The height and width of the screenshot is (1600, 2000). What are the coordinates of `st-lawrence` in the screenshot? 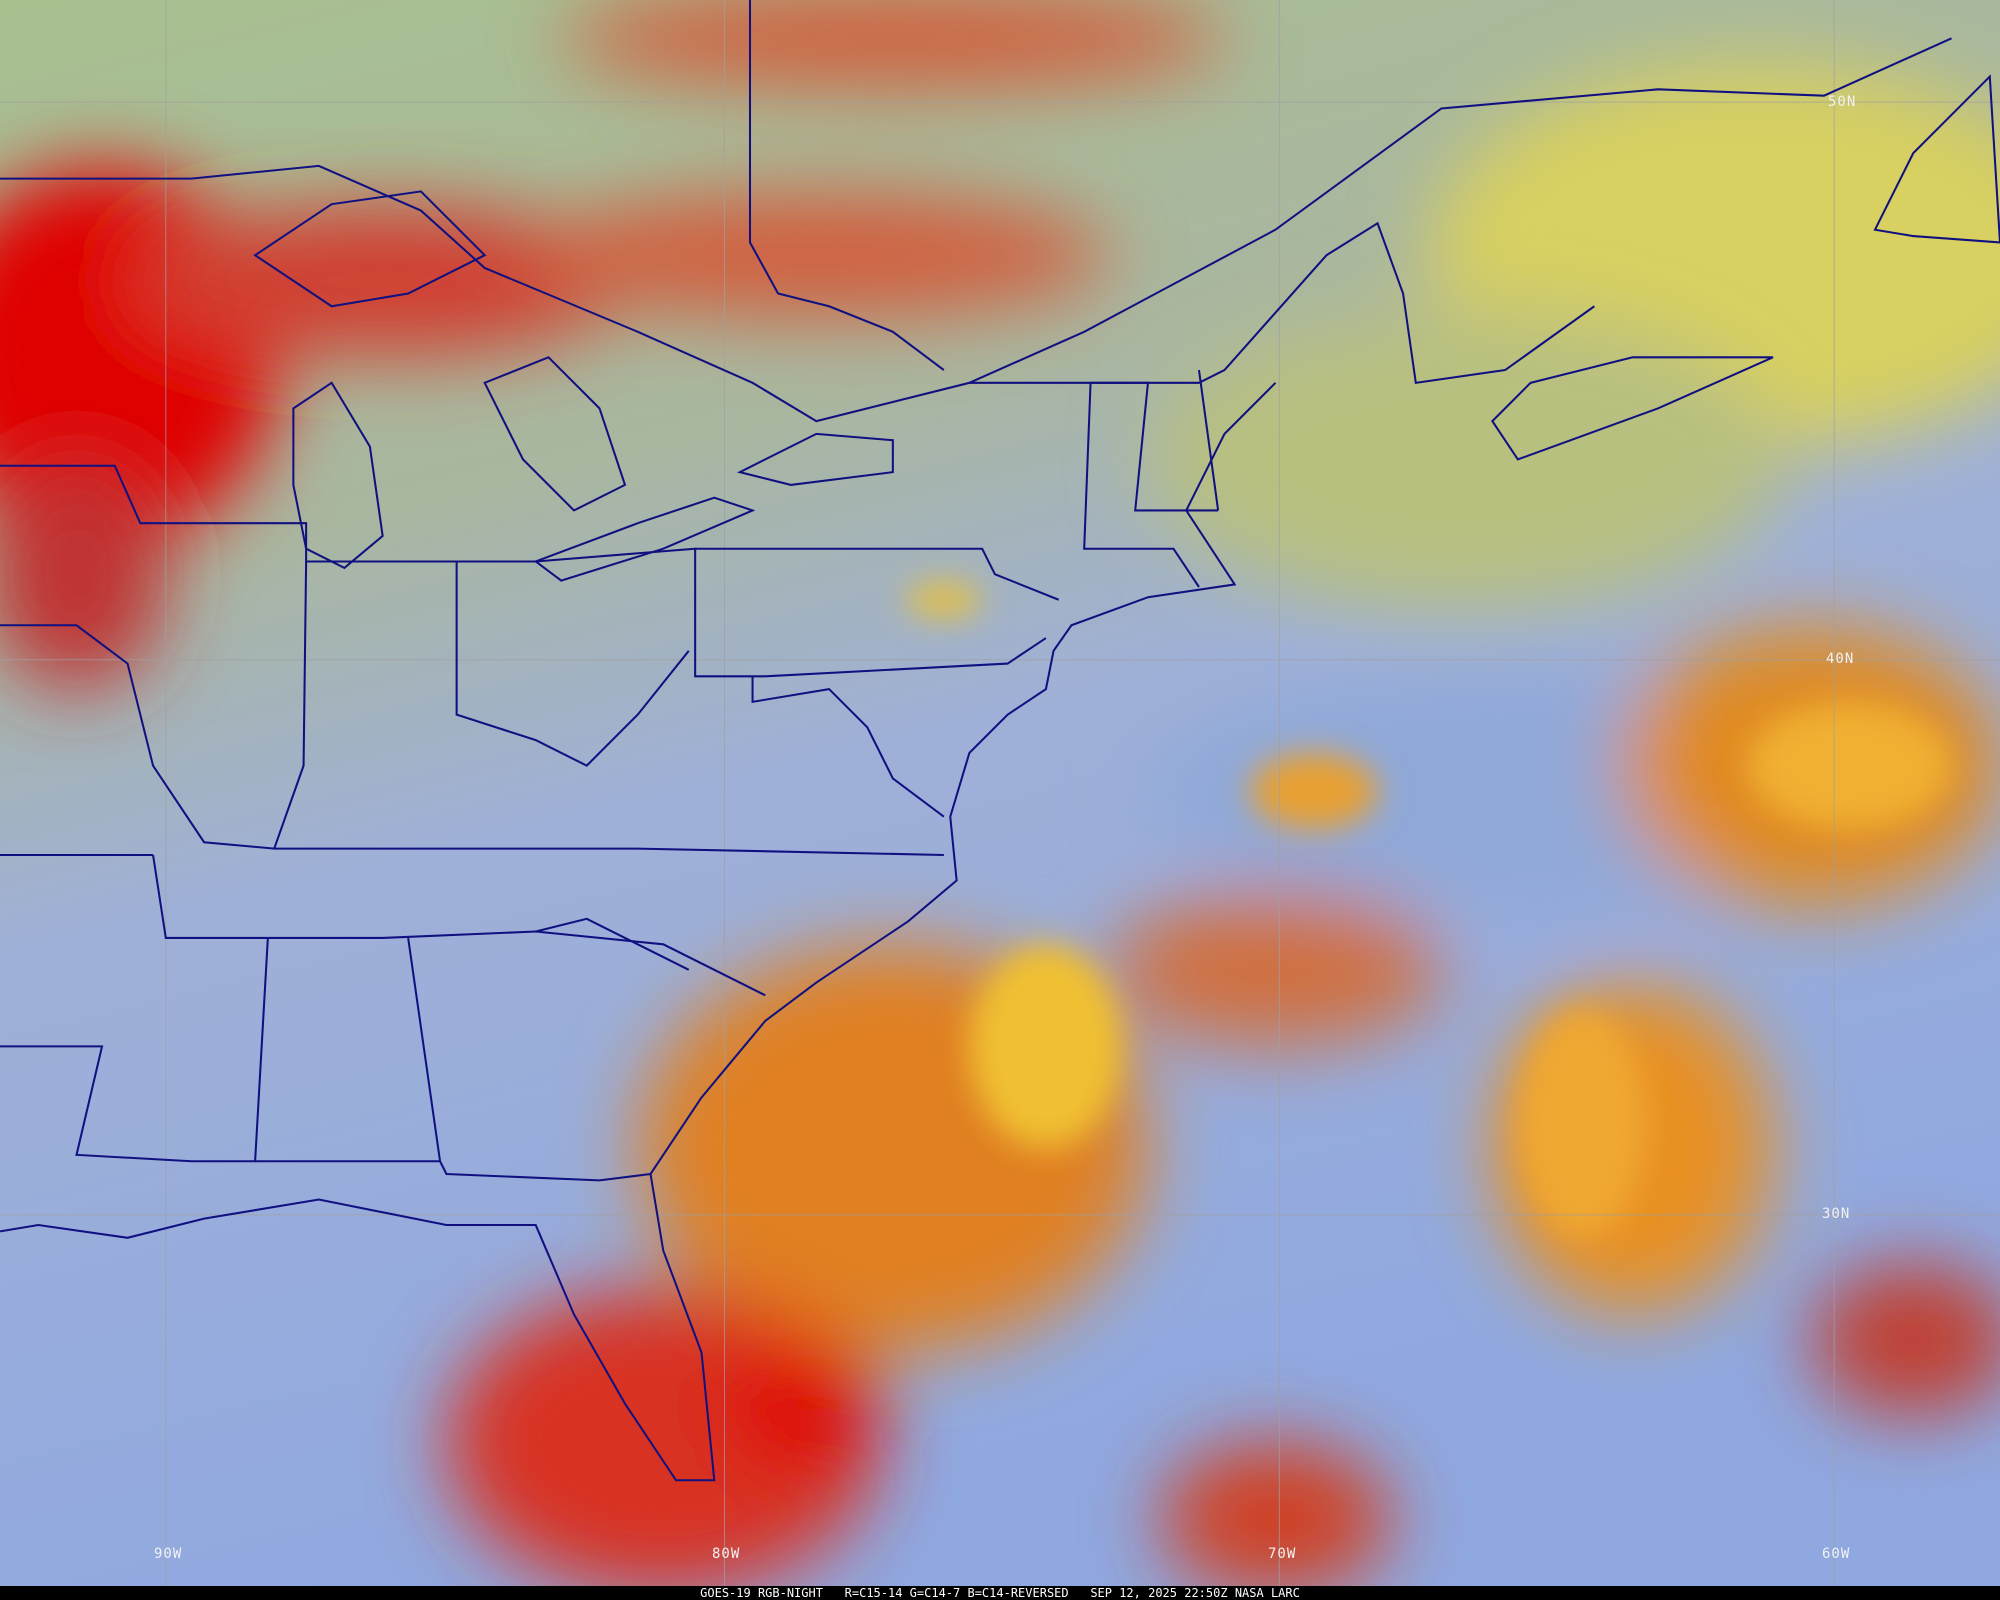 It's located at (1460, 210).